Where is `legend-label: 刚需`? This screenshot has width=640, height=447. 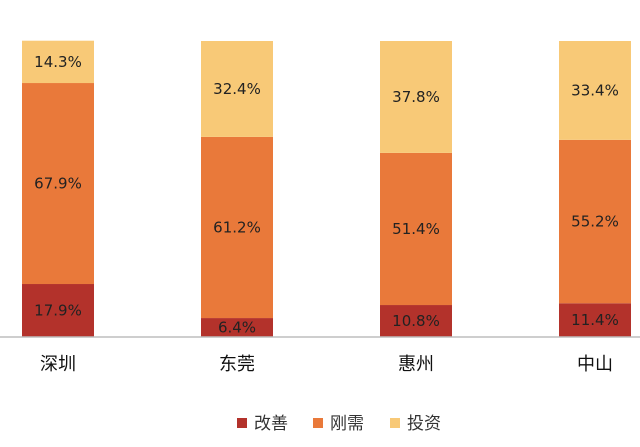
legend-label: 刚需 is located at coordinates (347, 424).